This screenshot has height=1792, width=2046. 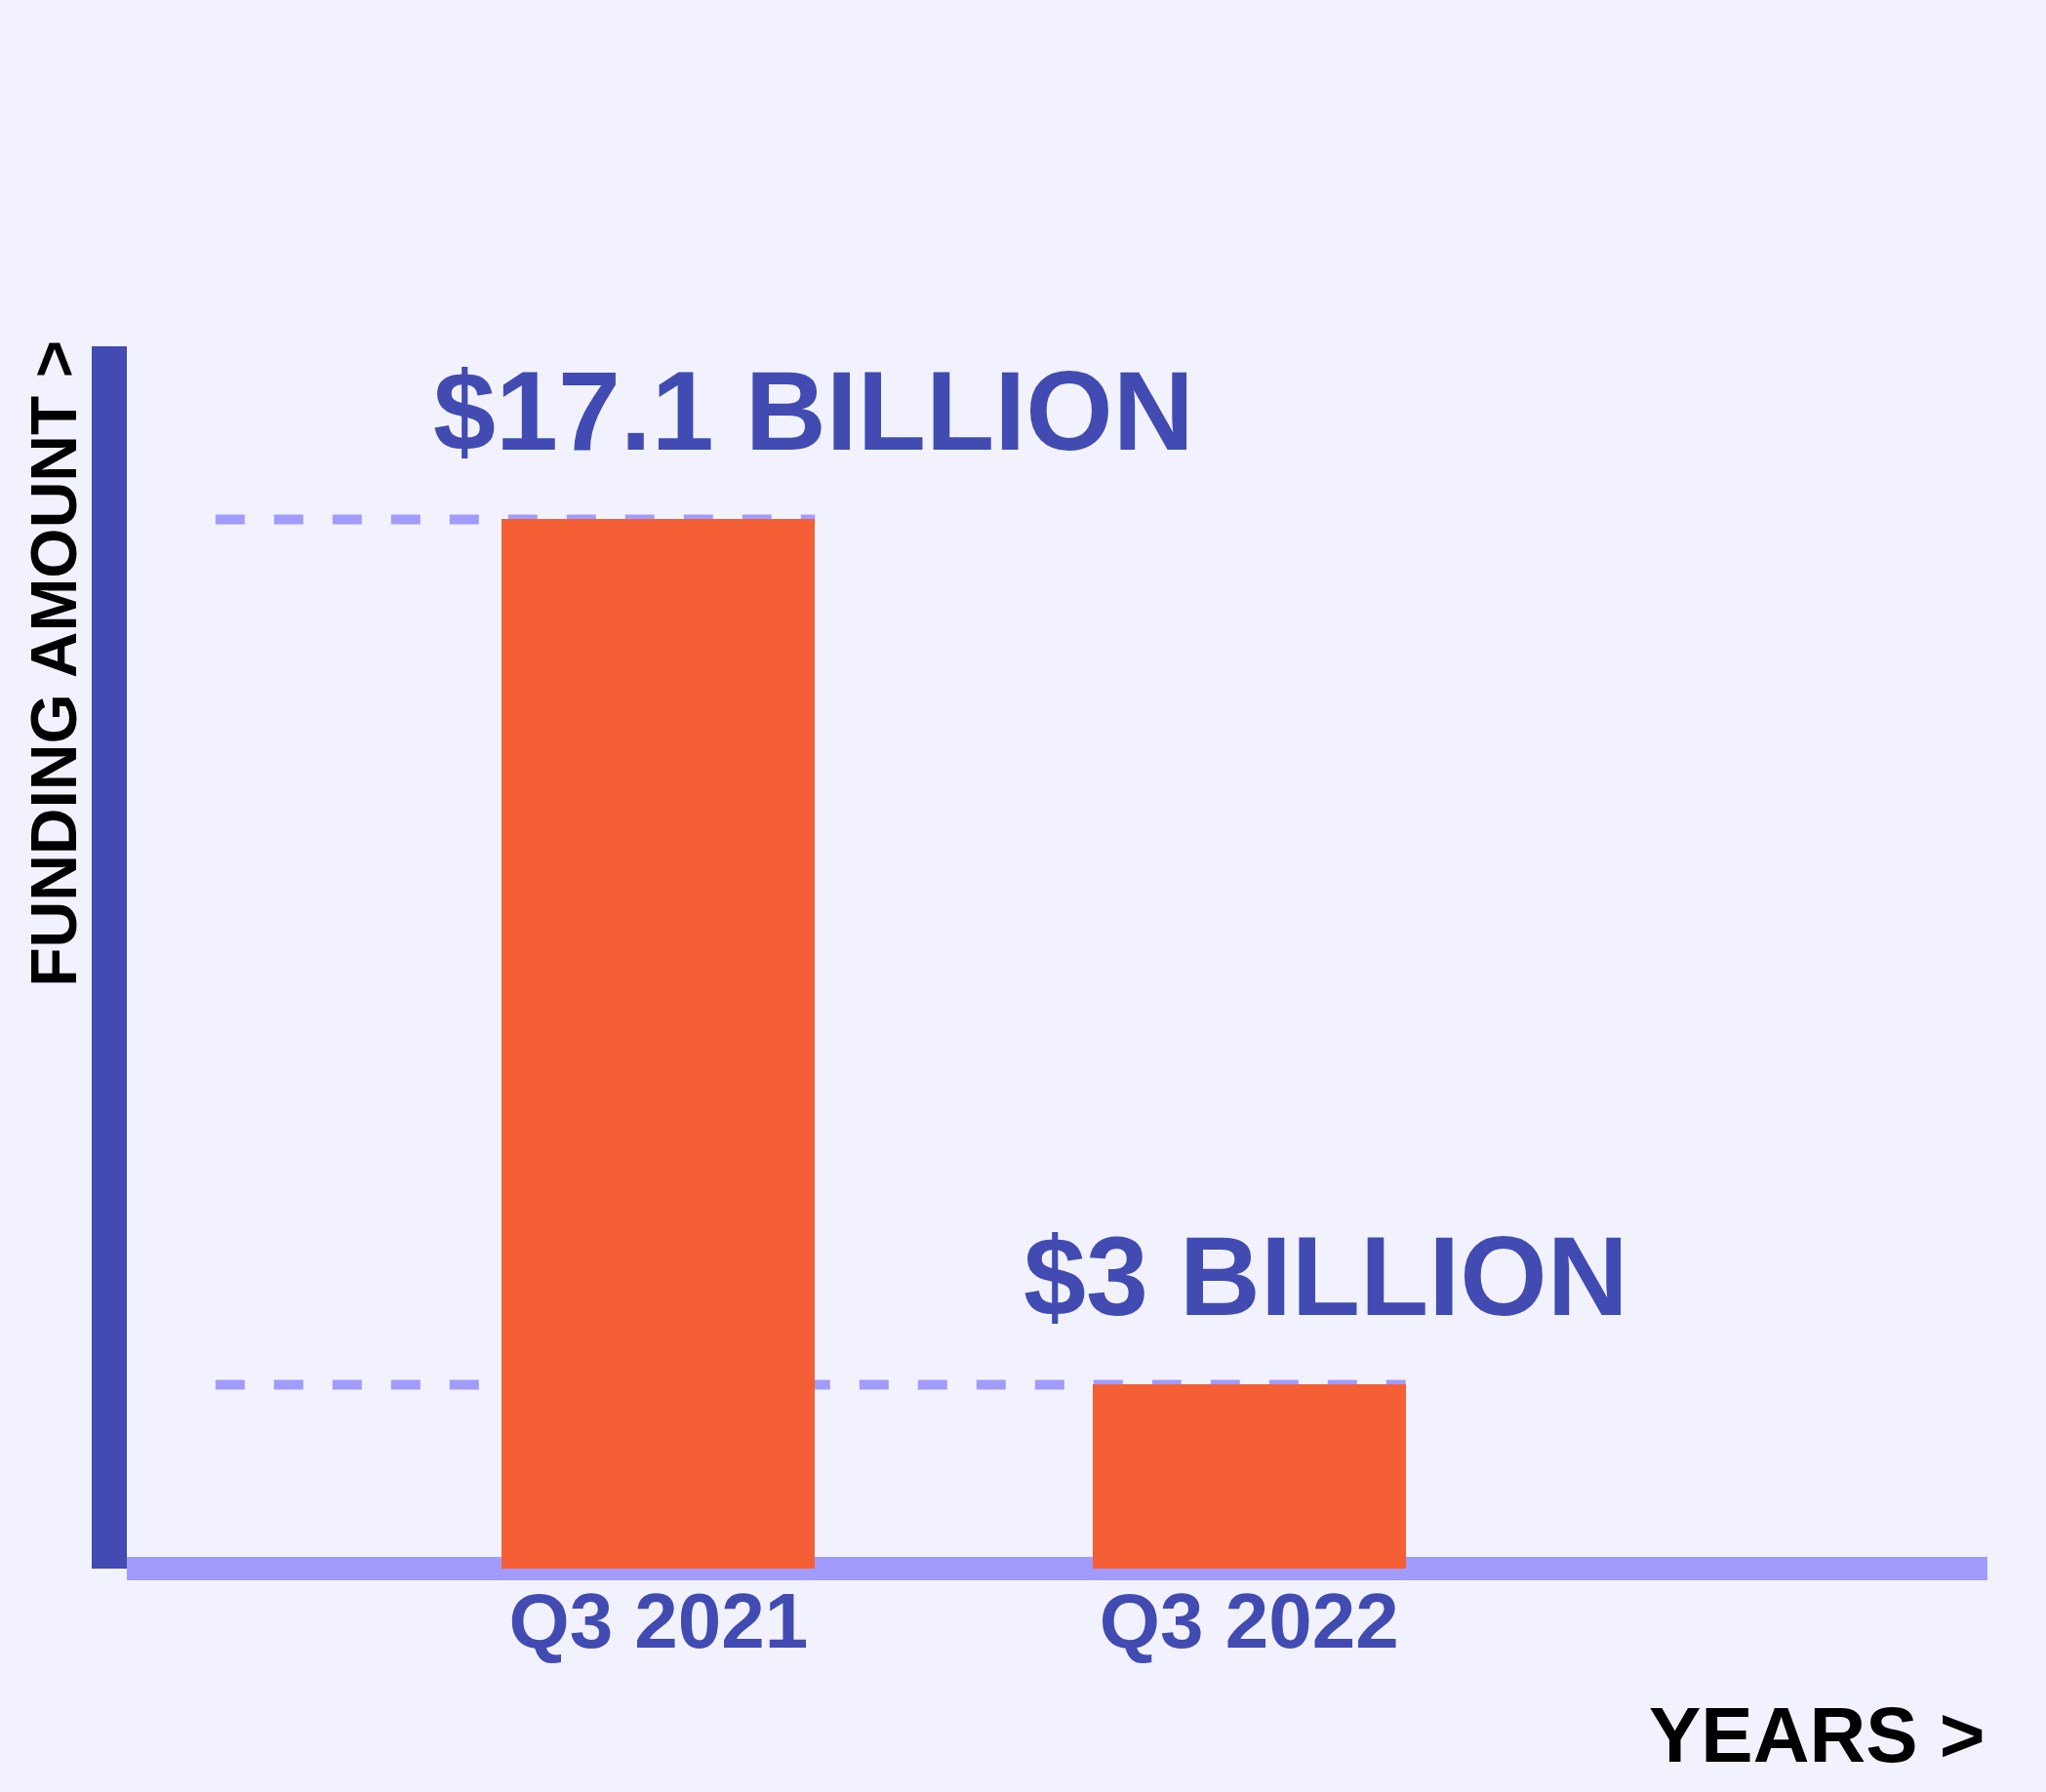 I want to click on x-axis-title: YEARS >, so click(x=1817, y=1735).